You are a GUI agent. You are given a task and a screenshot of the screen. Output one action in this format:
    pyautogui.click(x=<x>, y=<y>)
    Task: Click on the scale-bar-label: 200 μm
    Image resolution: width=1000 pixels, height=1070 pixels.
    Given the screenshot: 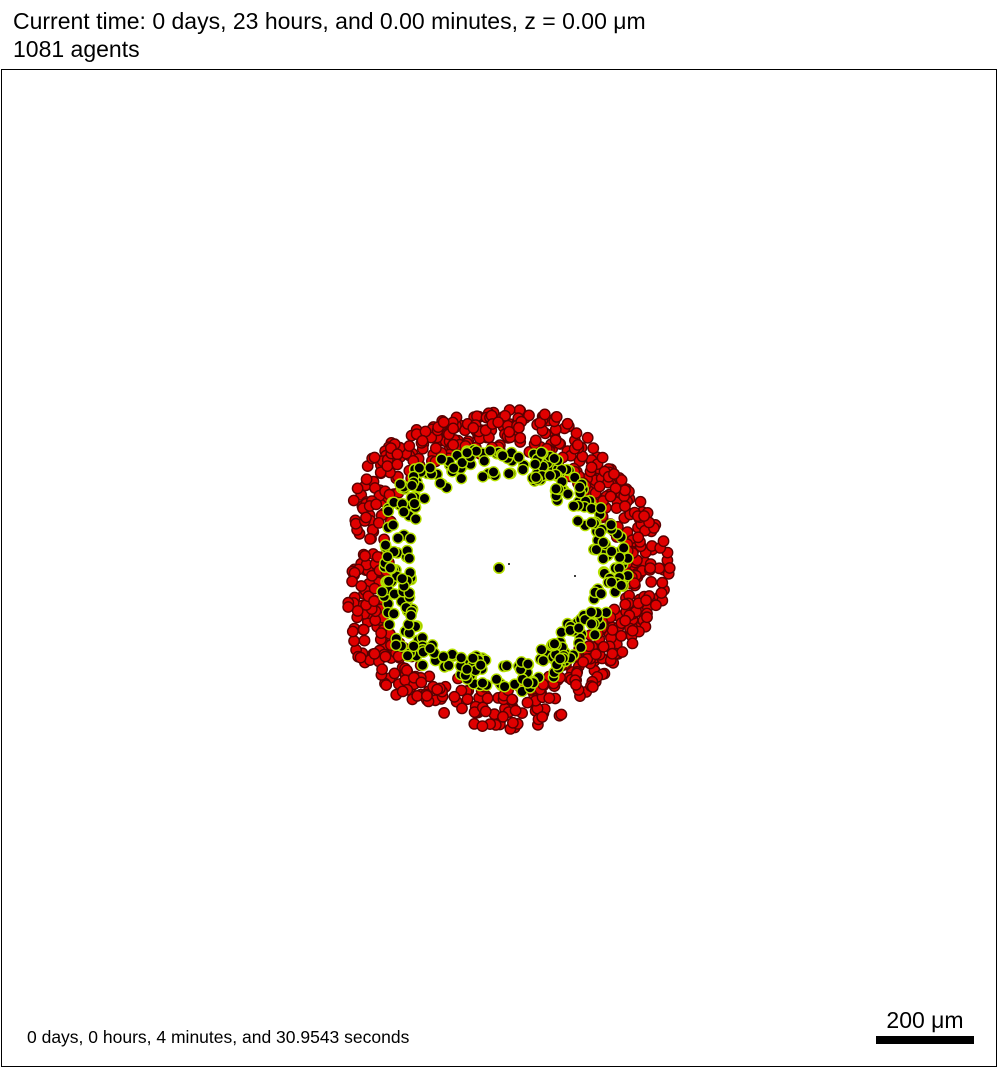 What is the action you would take?
    pyautogui.click(x=925, y=1020)
    